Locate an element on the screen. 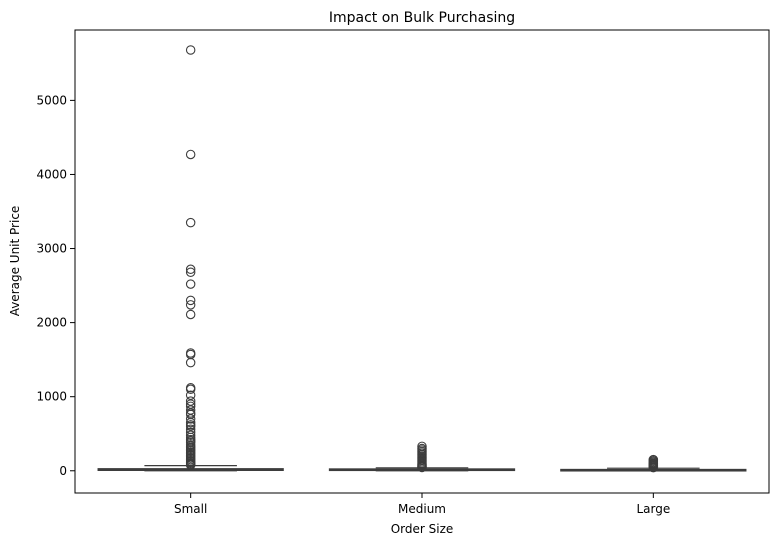 The height and width of the screenshot is (545, 782). x-tick-label: Small is located at coordinates (190, 509).